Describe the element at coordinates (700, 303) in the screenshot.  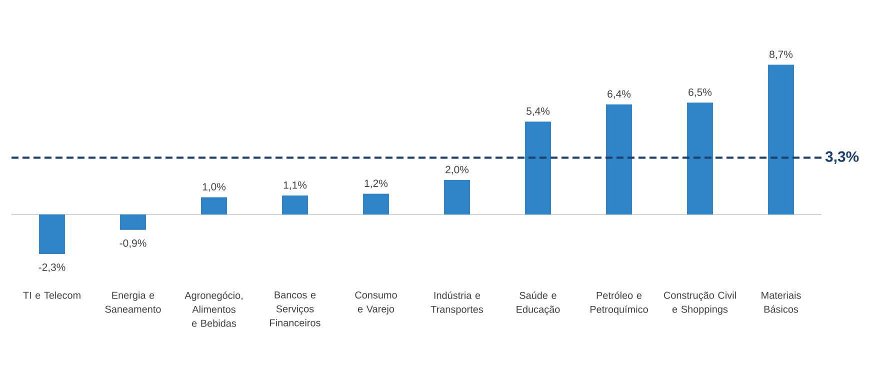
I see `x-tick-label: Construção Civil e Shoppings` at that location.